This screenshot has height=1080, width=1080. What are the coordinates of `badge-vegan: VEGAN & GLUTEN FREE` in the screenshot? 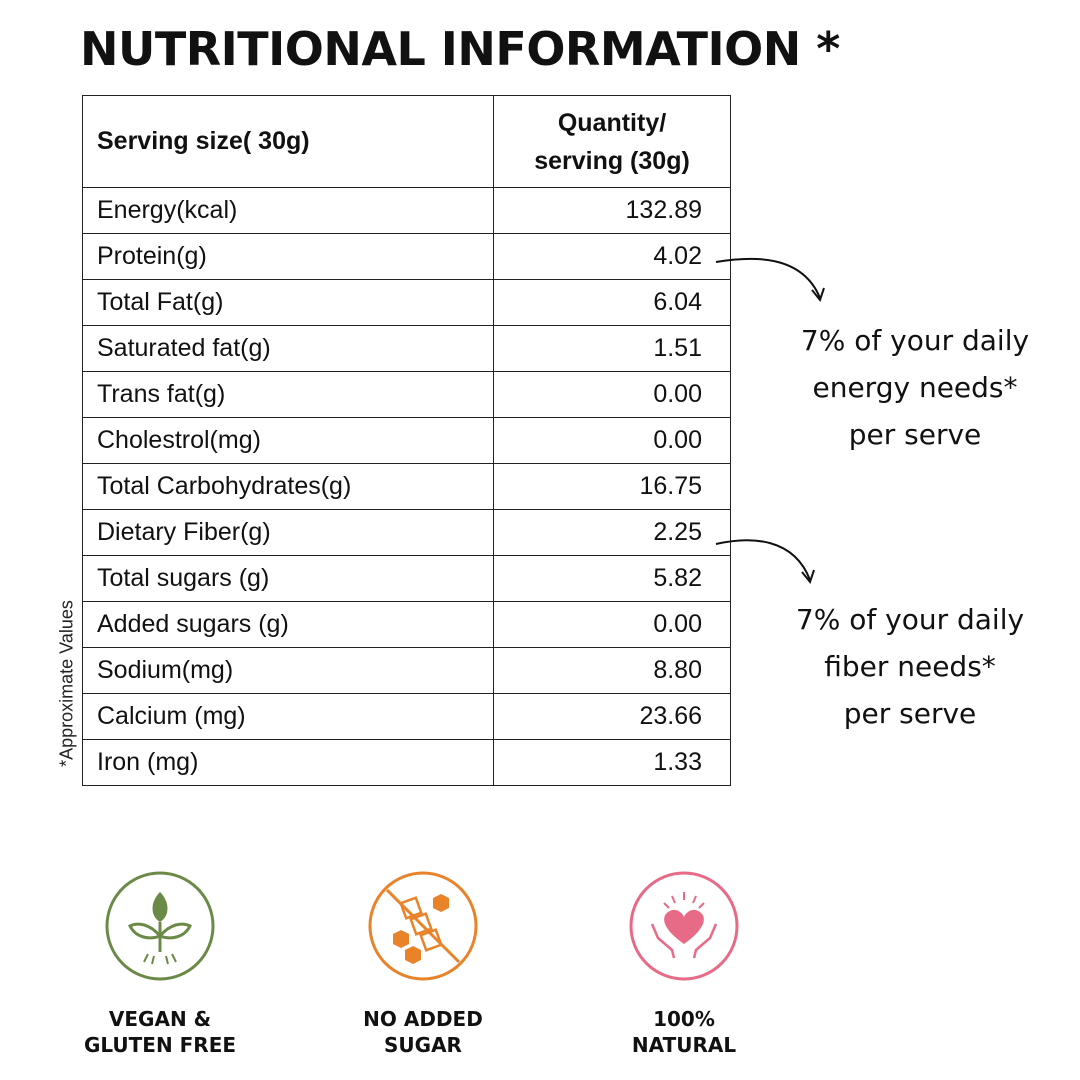 It's located at (160, 964).